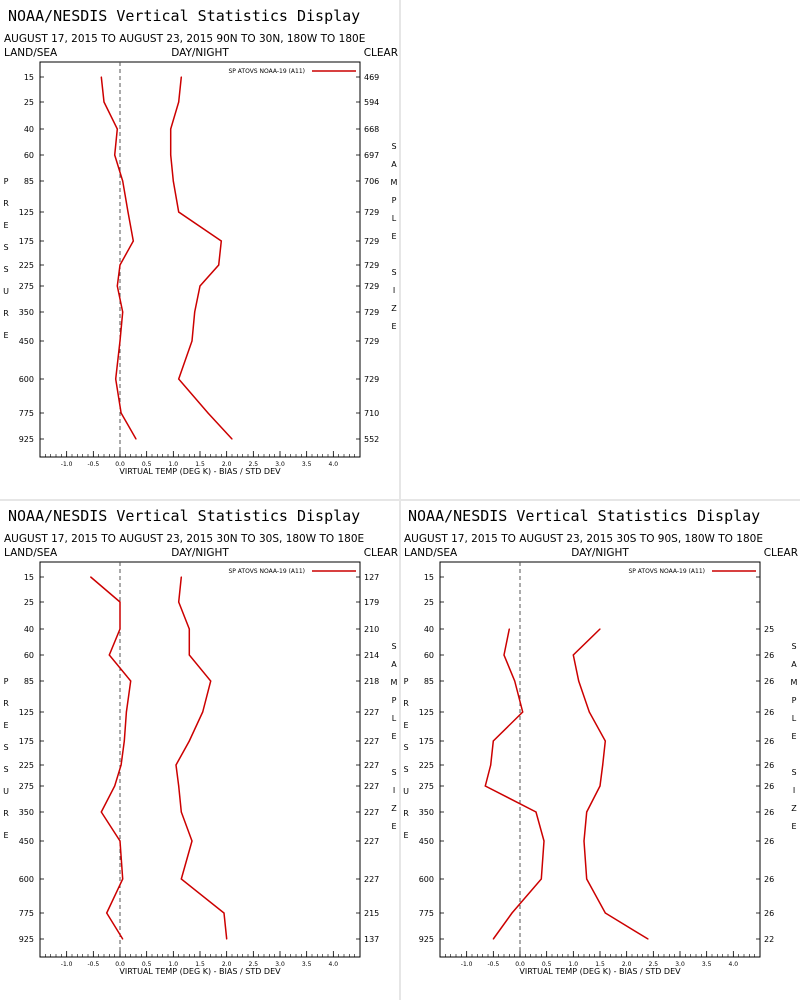 The height and width of the screenshot is (1000, 800). What do you see at coordinates (174, 464) in the screenshot?
I see `x-tick-label: 1.0` at bounding box center [174, 464].